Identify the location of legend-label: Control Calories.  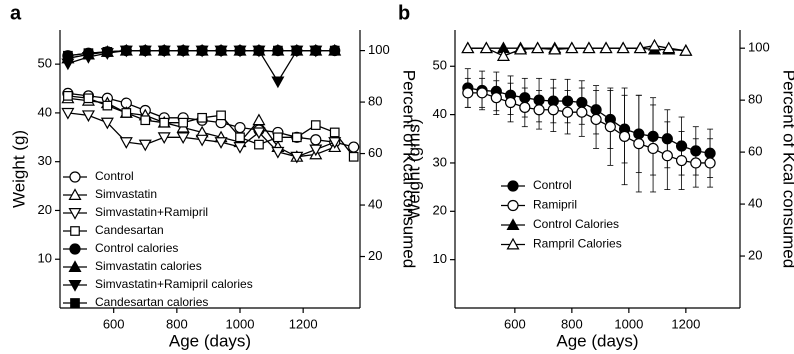
(576, 224).